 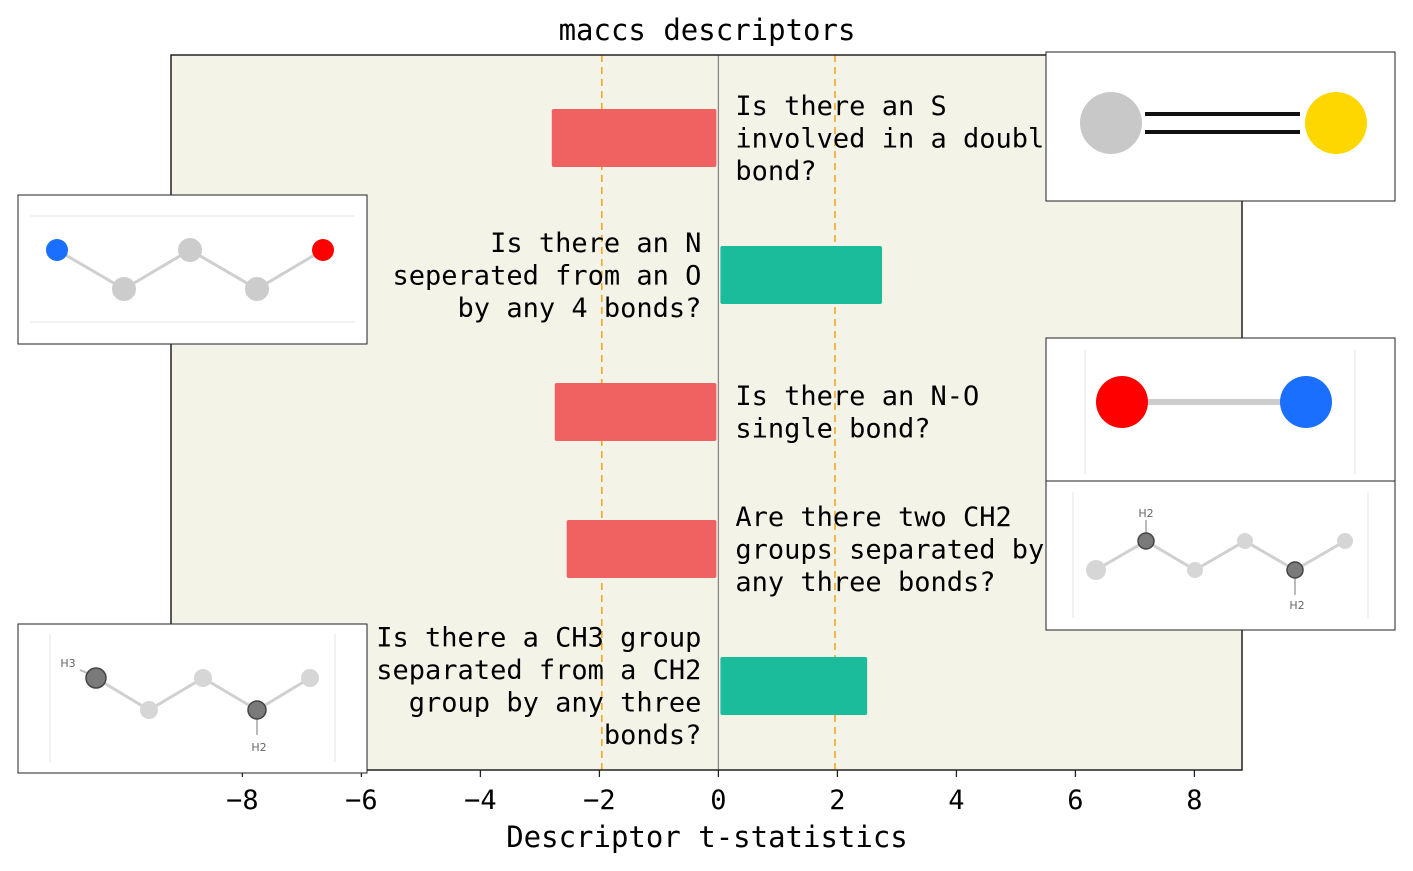 What do you see at coordinates (192, 698) in the screenshot?
I see `molecule-image-ch3-ch2: H3 H2` at bounding box center [192, 698].